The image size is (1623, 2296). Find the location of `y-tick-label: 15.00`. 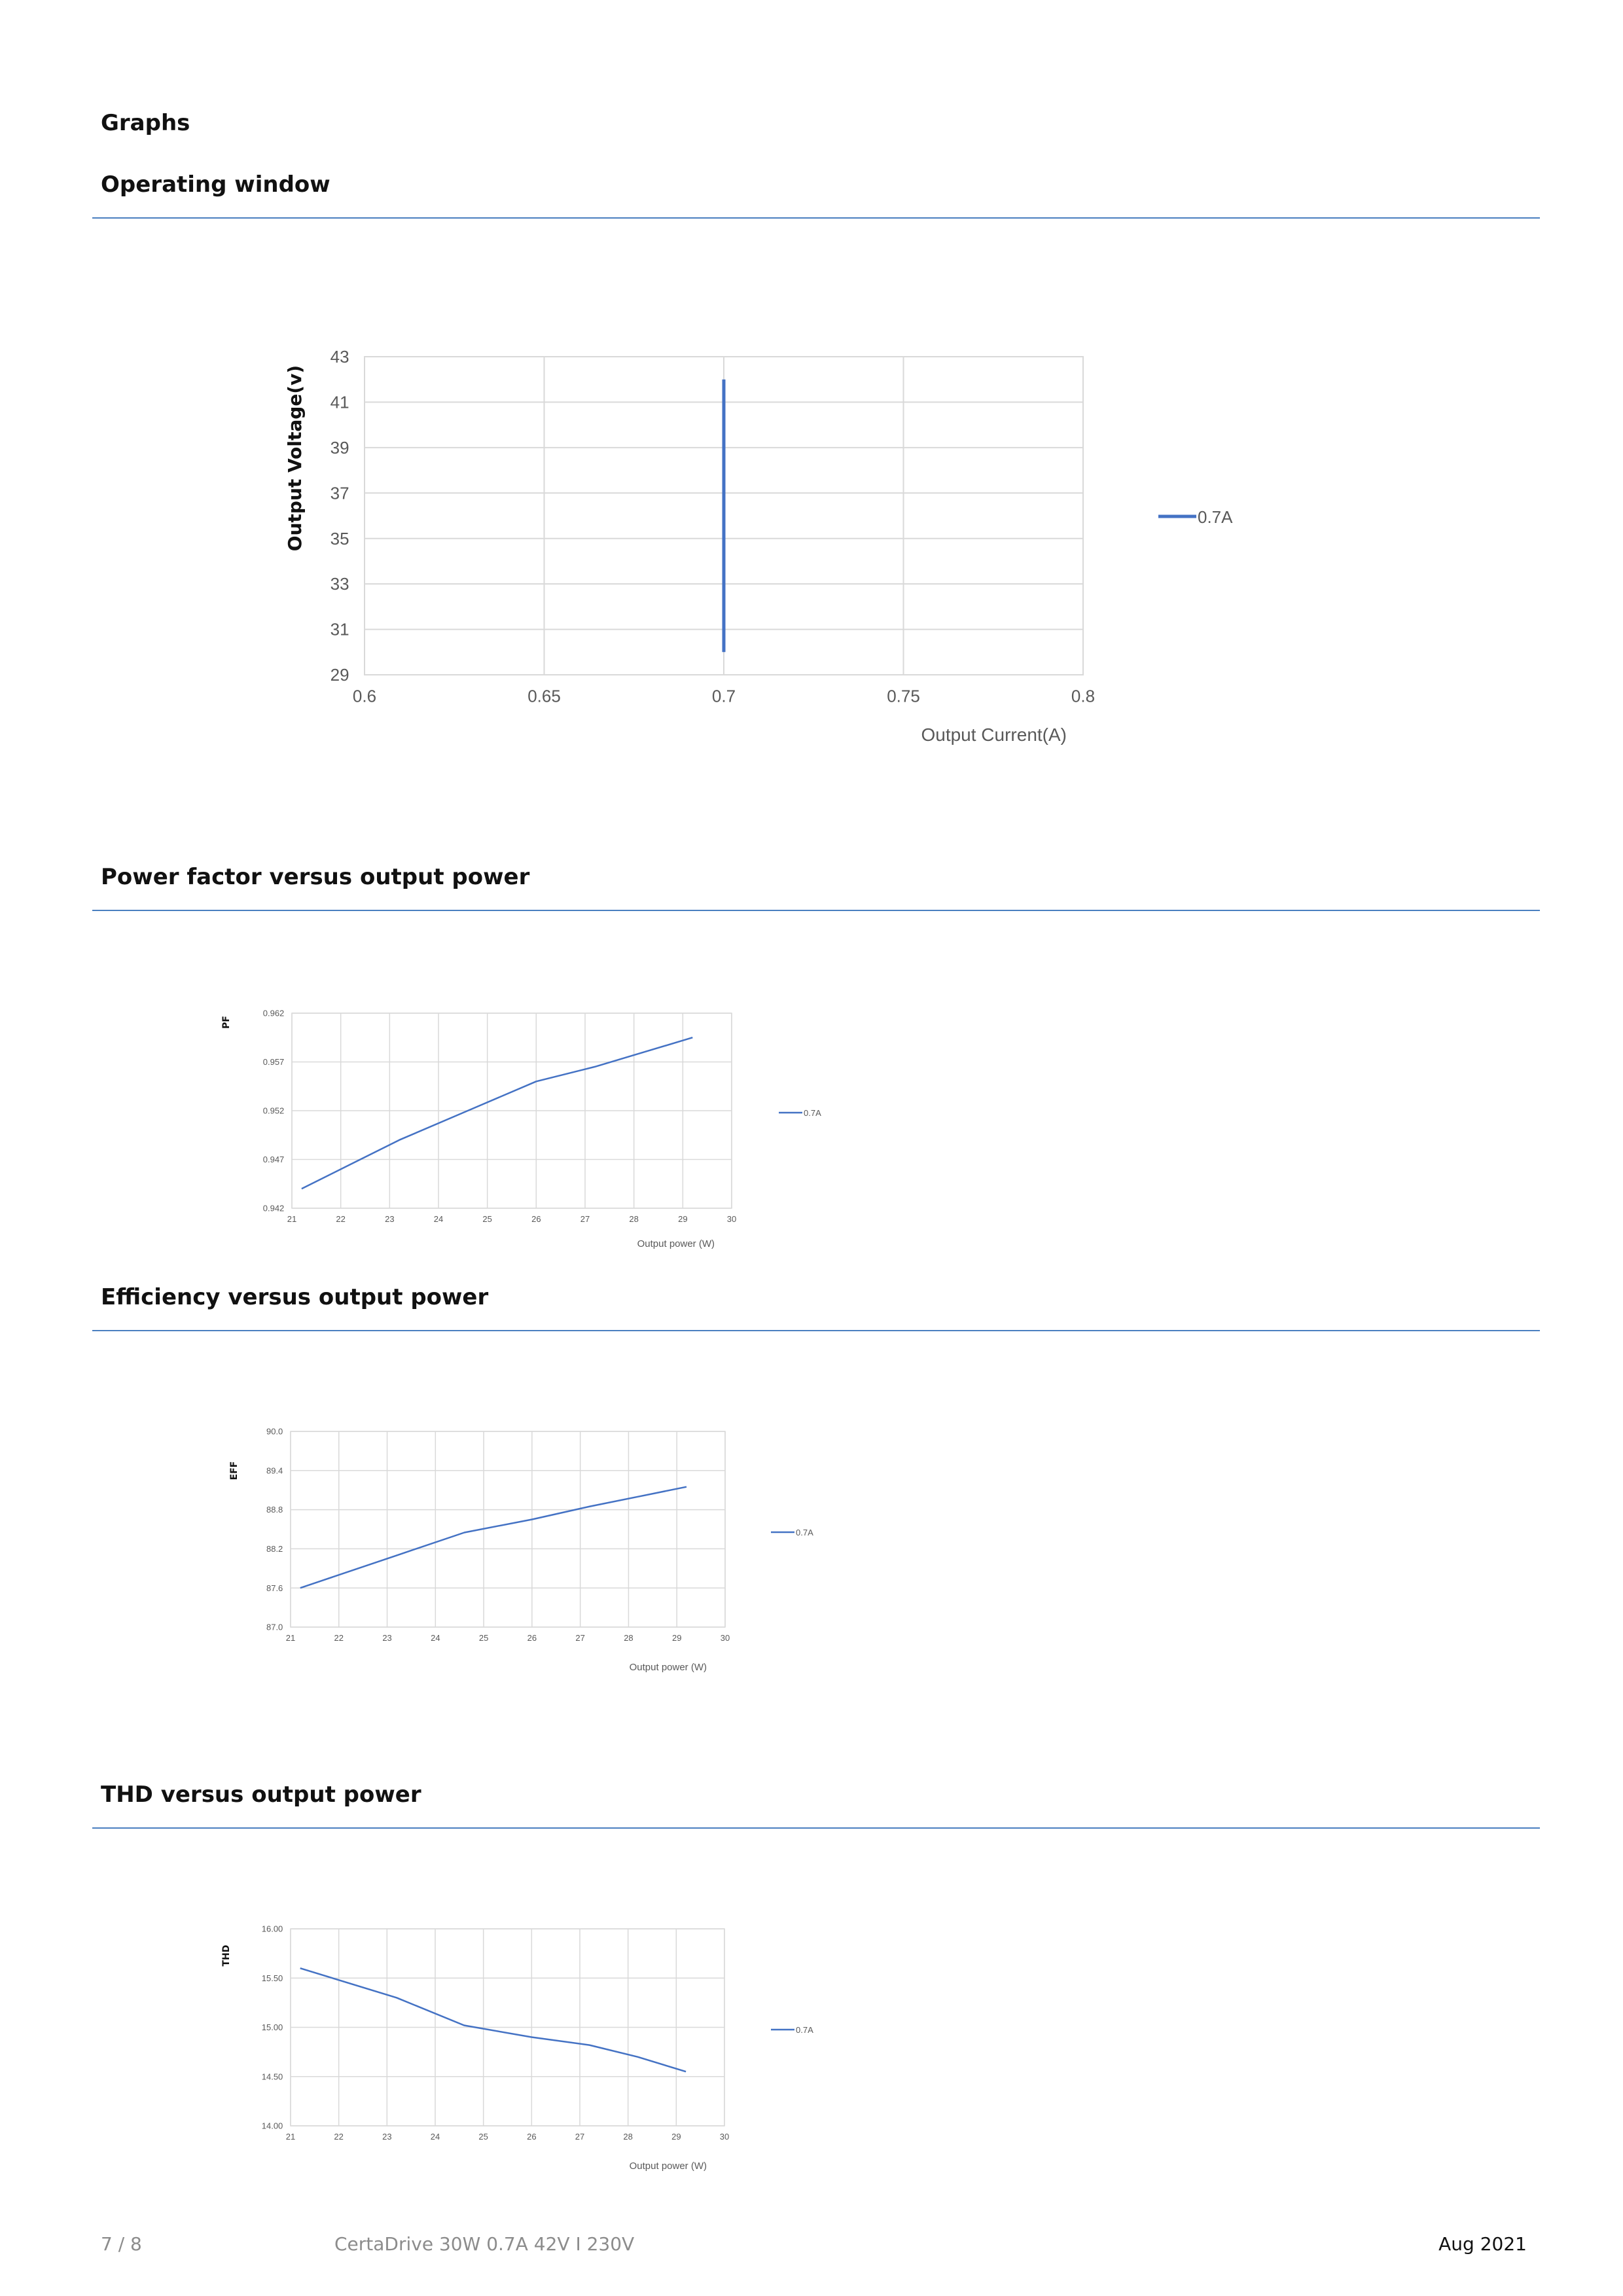

y-tick-label: 15.00 is located at coordinates (272, 2027).